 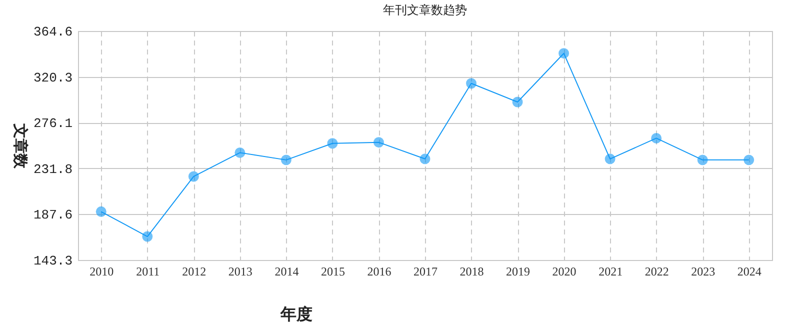 What do you see at coordinates (286, 271) in the screenshot?
I see `x-tick-label: 2014` at bounding box center [286, 271].